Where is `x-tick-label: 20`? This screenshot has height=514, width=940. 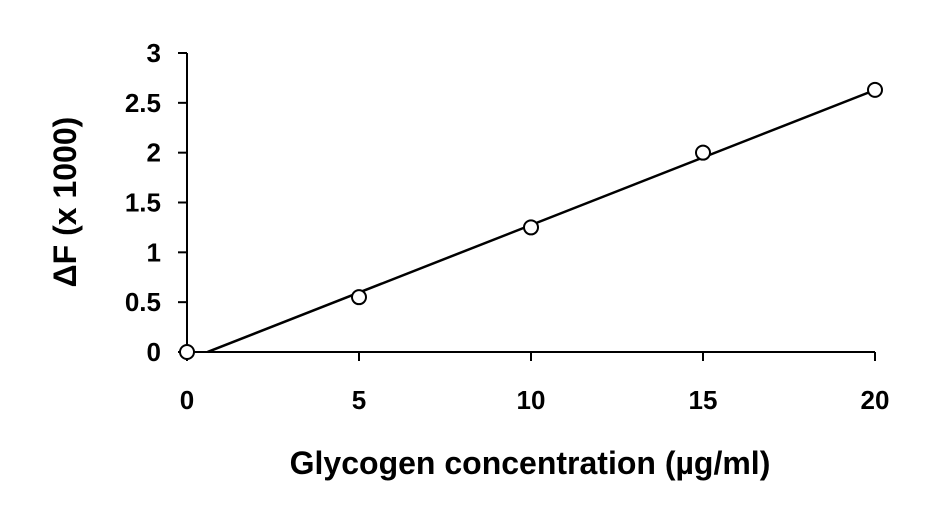 x-tick-label: 20 is located at coordinates (875, 400).